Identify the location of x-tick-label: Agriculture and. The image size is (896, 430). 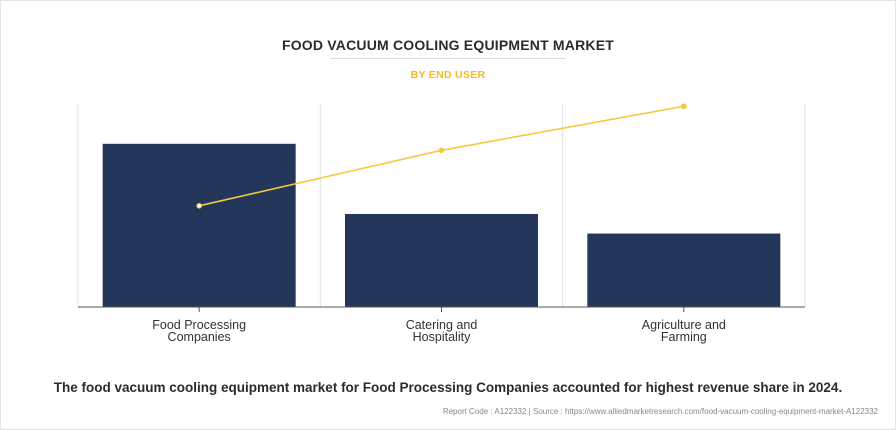
(684, 325).